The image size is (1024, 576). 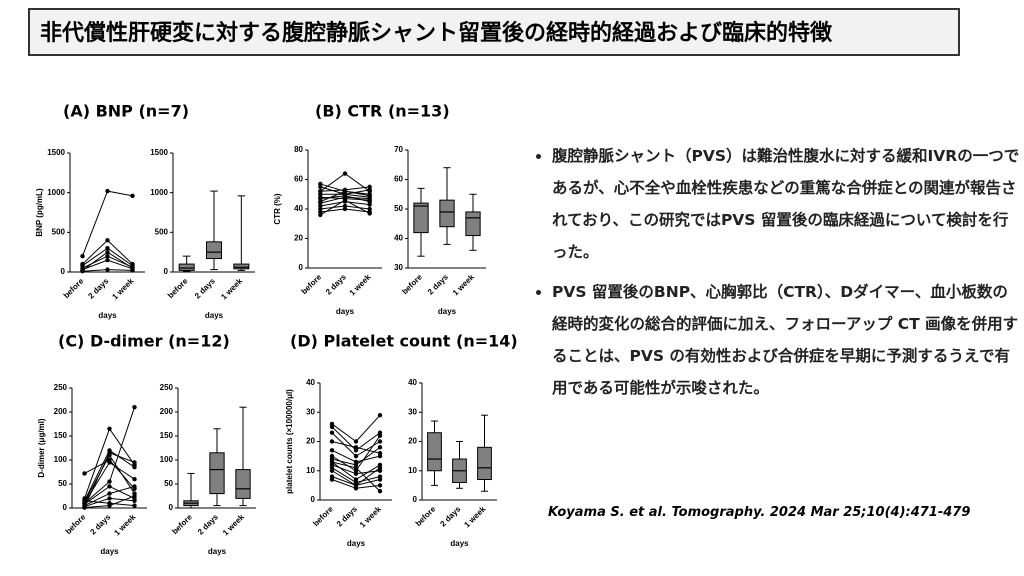 What do you see at coordinates (167, 459) in the screenshot?
I see `y-tick-label: 100` at bounding box center [167, 459].